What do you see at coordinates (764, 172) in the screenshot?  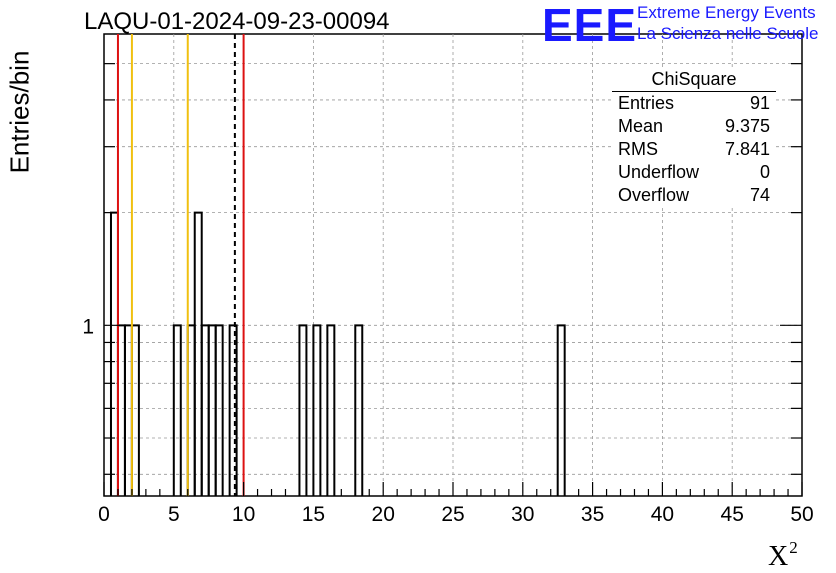 I see `stats-value: 0` at bounding box center [764, 172].